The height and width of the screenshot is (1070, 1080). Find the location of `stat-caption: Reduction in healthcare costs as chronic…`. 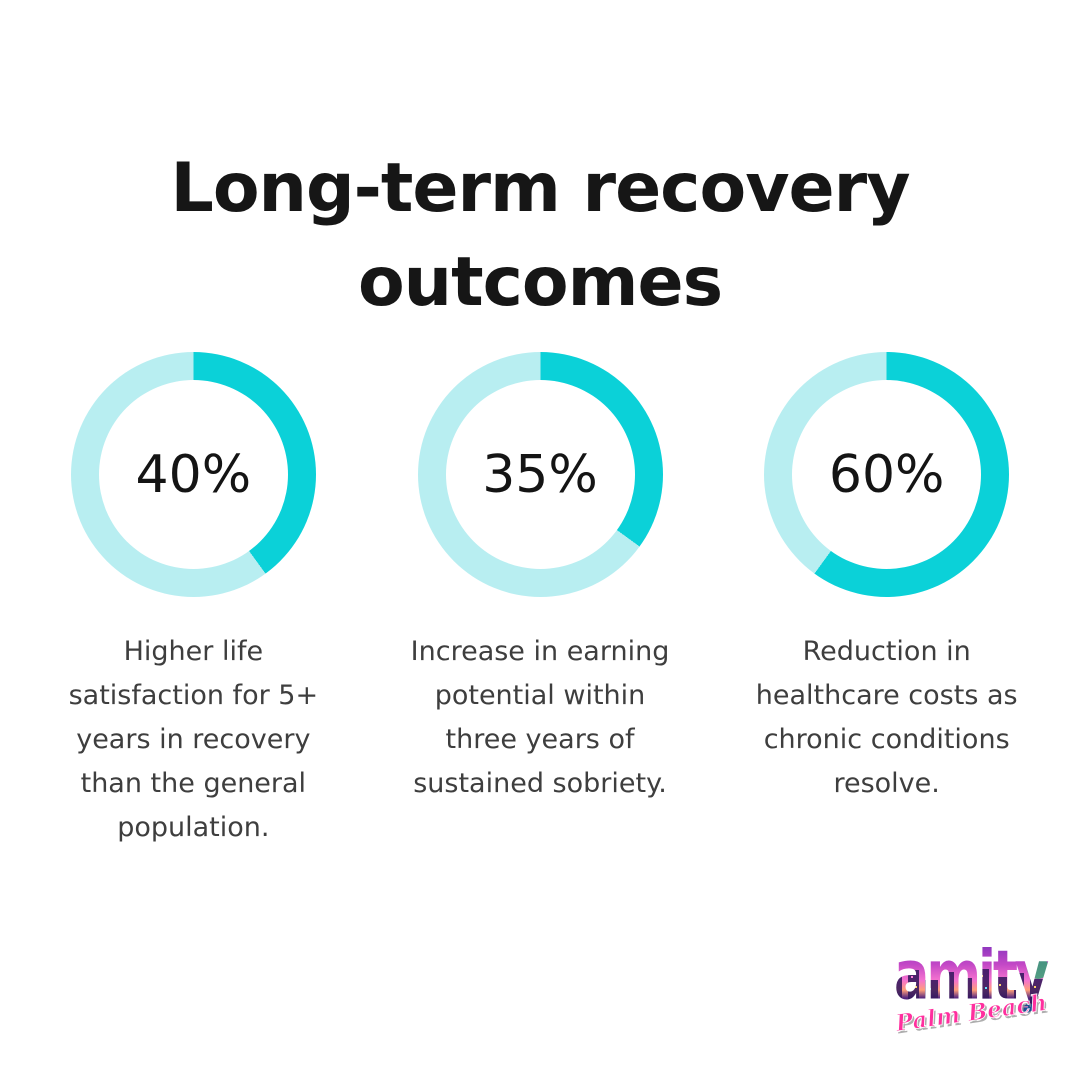

stat-caption: Reduction in healthcare costs as chronic… is located at coordinates (886, 717).